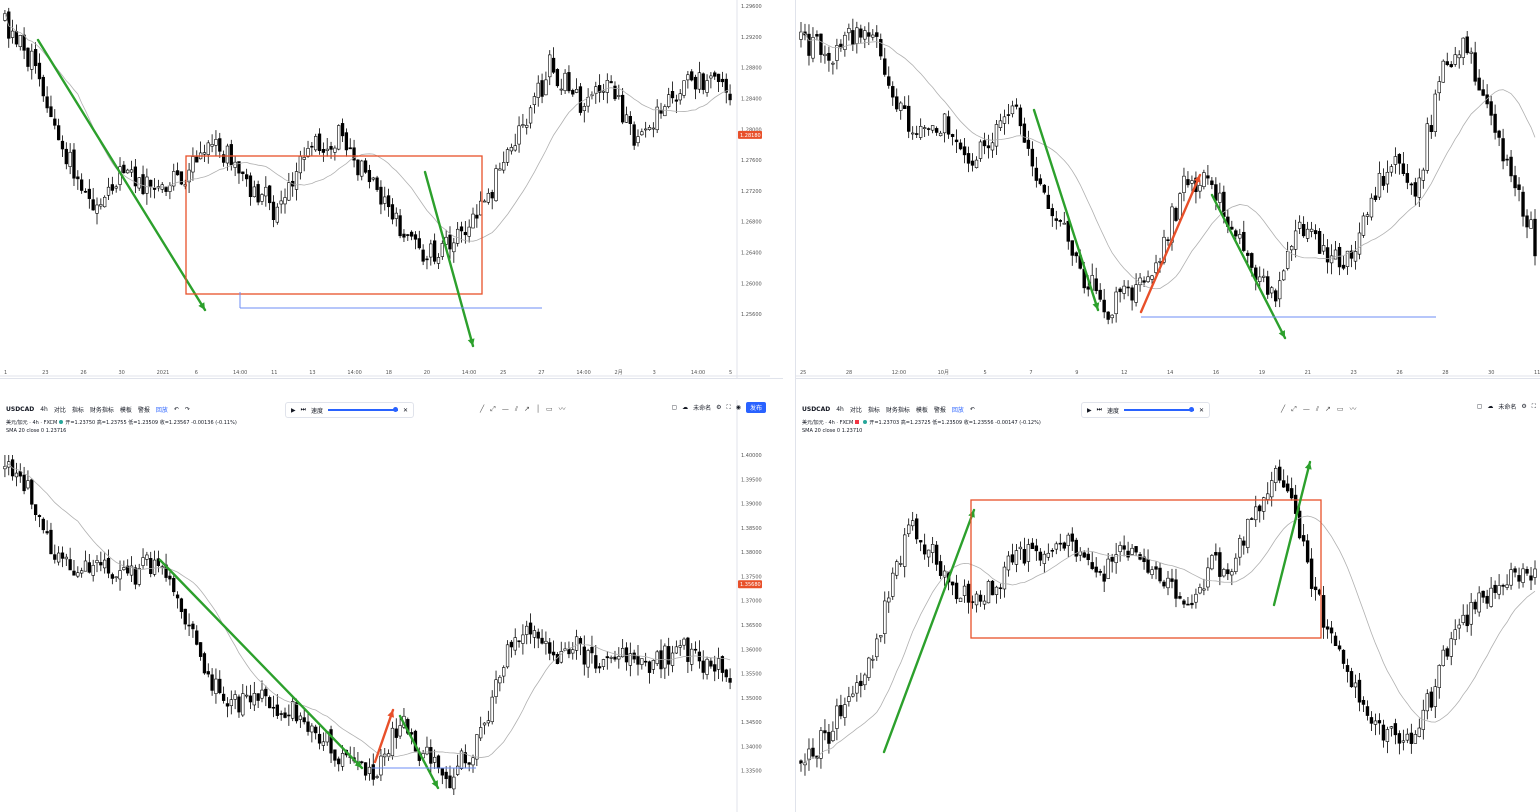 The image size is (1540, 812). What do you see at coordinates (755, 407) in the screenshot?
I see `publish-button: 发布` at bounding box center [755, 407].